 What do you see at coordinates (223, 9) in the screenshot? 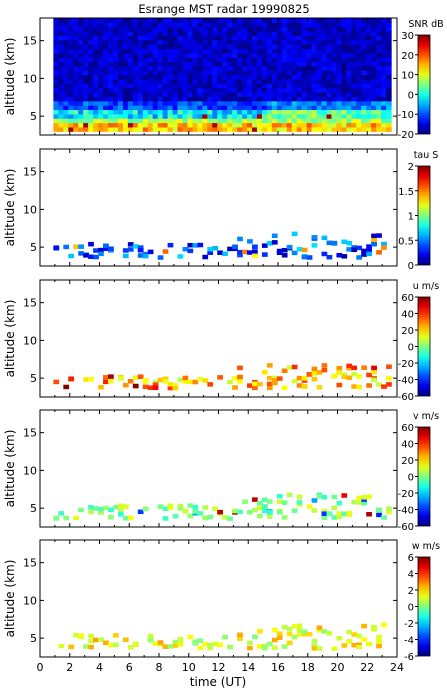
I see `figure-title: Esrange MST radar 19990825` at bounding box center [223, 9].